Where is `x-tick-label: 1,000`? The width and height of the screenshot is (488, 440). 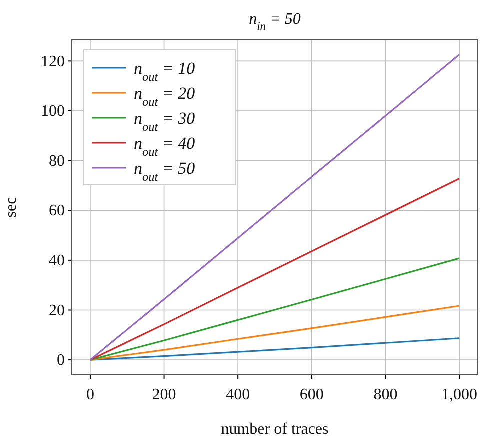 x-tick-label: 1,000 is located at coordinates (460, 395).